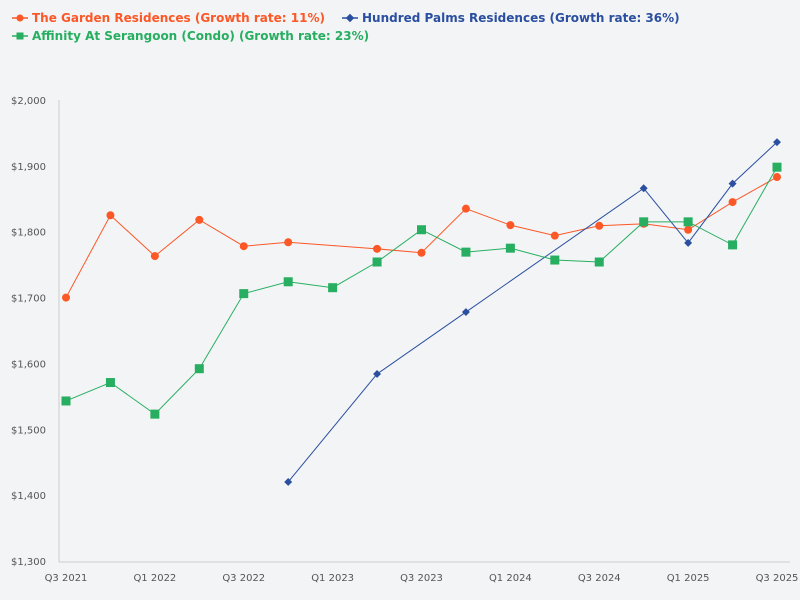 The image size is (800, 600). What do you see at coordinates (20, 36) in the screenshot?
I see `square-marker-icon` at bounding box center [20, 36].